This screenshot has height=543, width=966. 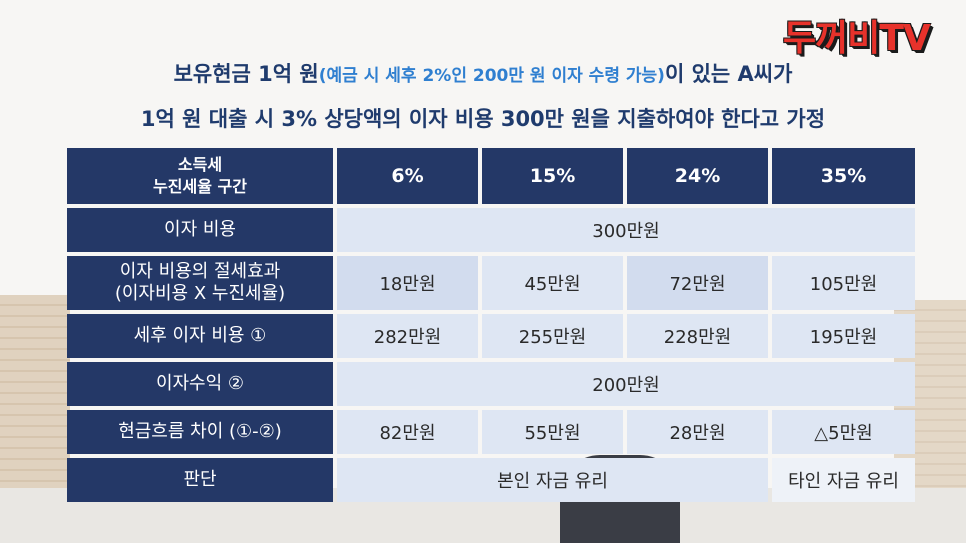 What do you see at coordinates (843, 480) in the screenshot?
I see `others-funds-verdict: 타인 자금 유리` at bounding box center [843, 480].